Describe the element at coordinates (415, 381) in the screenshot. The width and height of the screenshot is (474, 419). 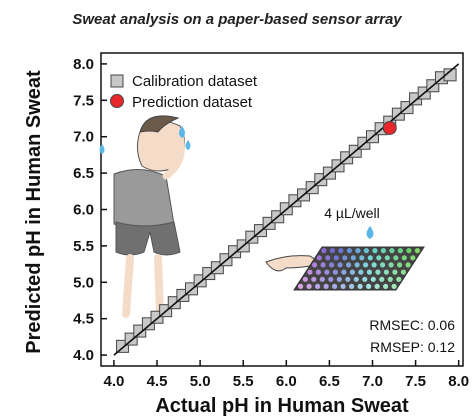
I see `x-tick-label: 7.5` at that location.